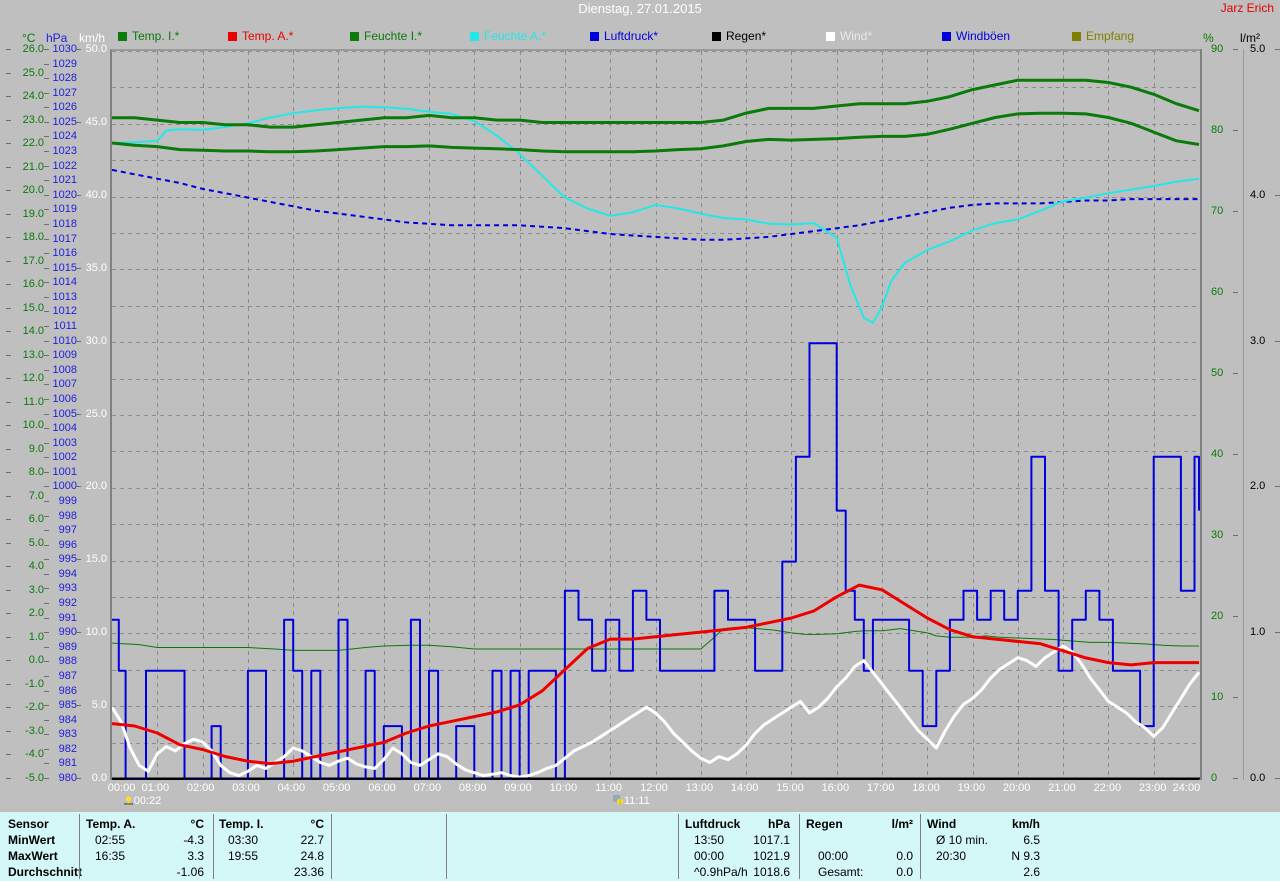  What do you see at coordinates (33, 307) in the screenshot?
I see `tick-temperature: 15.0` at bounding box center [33, 307].